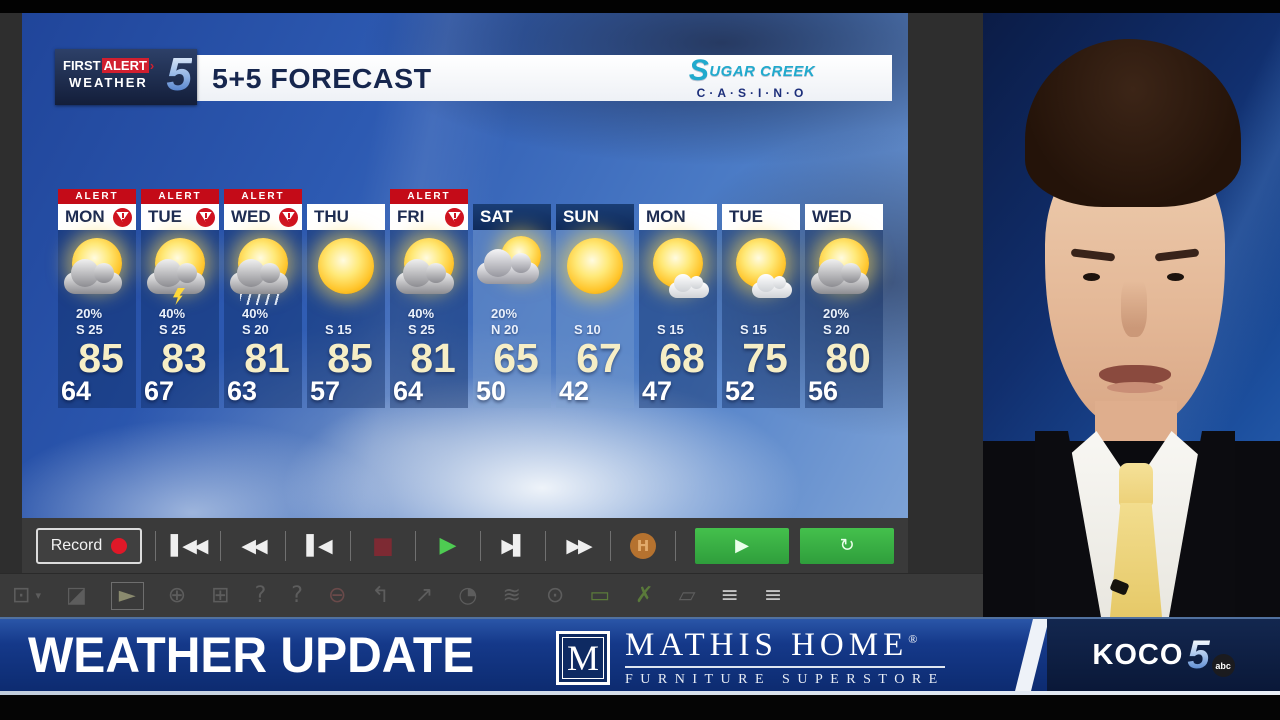 This screenshot has width=1280, height=720. Describe the element at coordinates (740, 391) in the screenshot. I see `low-temp: 52` at that location.